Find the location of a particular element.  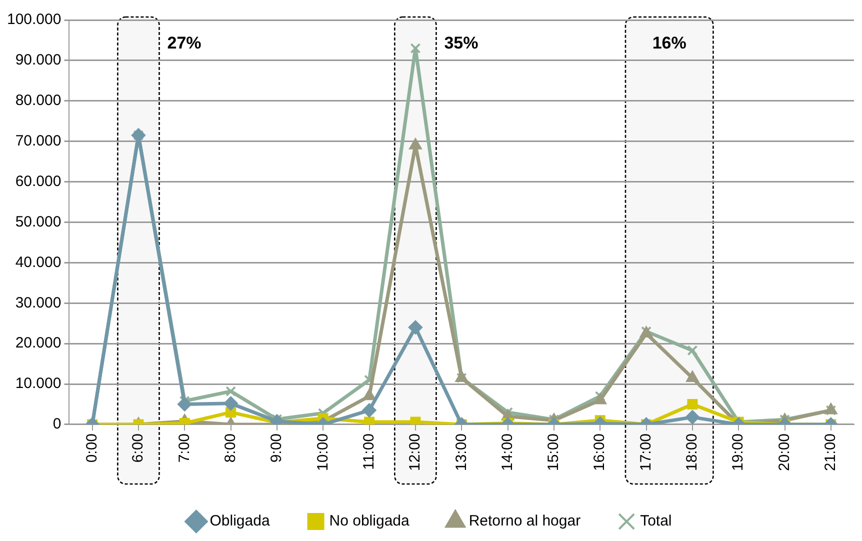

x-tick-label: 12:00 is located at coordinates (415, 452).